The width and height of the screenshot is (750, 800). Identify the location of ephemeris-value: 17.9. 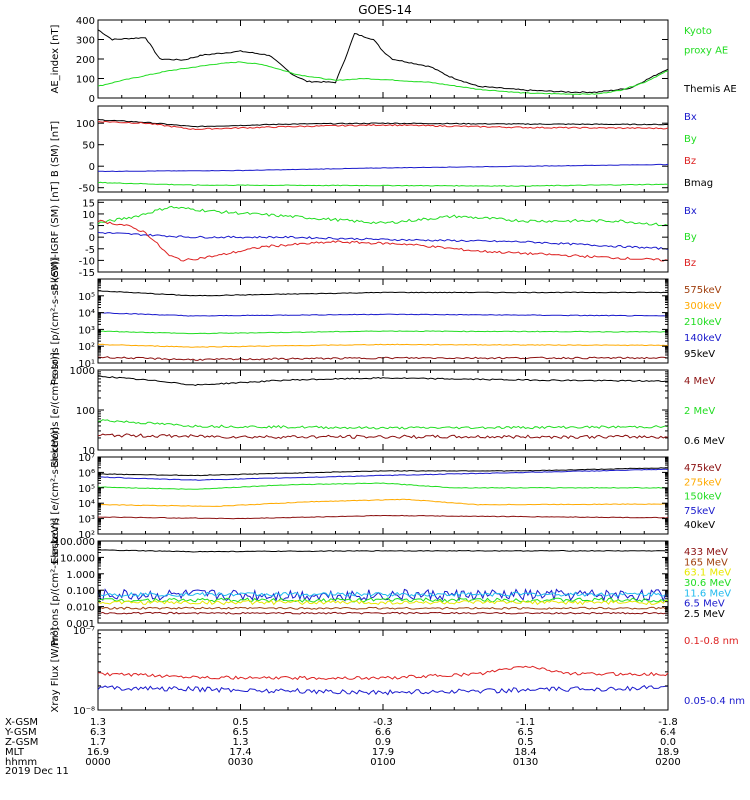
(383, 752).